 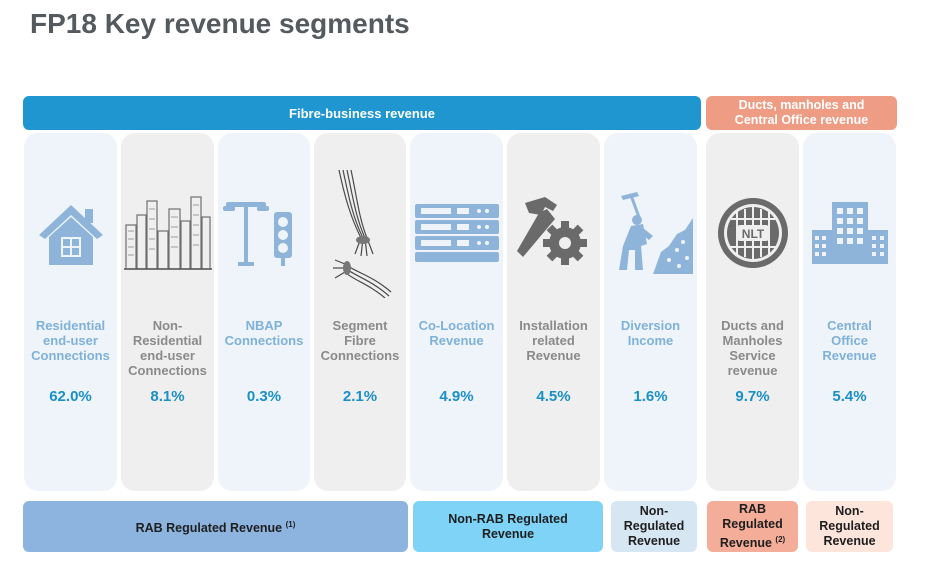 I want to click on segment-label: Non- Residential end-user Connections, so click(x=167, y=348).